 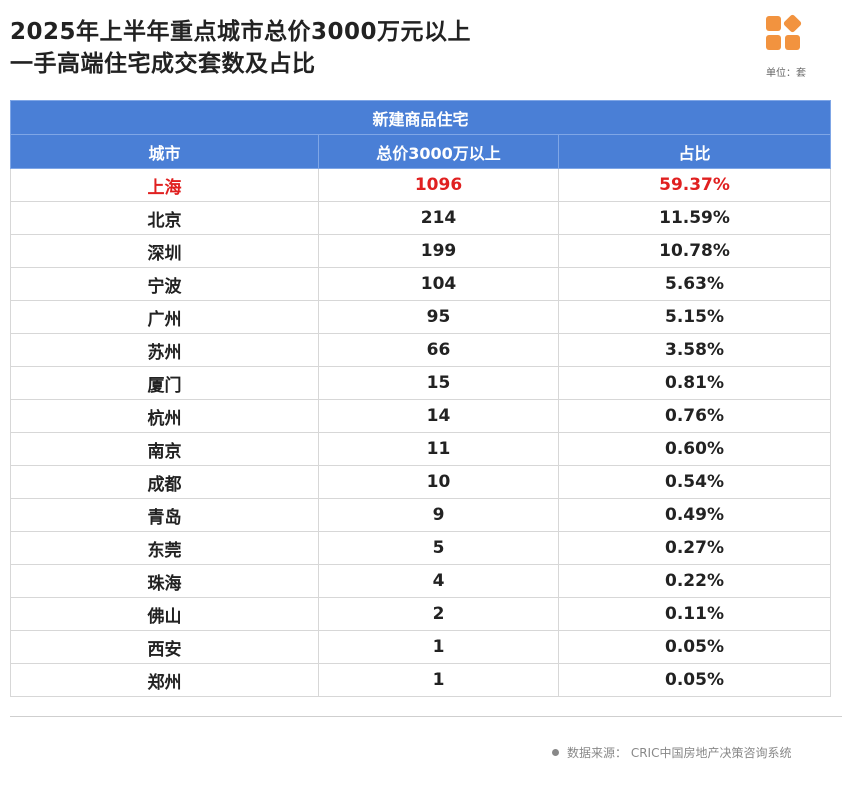 I want to click on column-header-count: 总价3000万以上, so click(x=438, y=151).